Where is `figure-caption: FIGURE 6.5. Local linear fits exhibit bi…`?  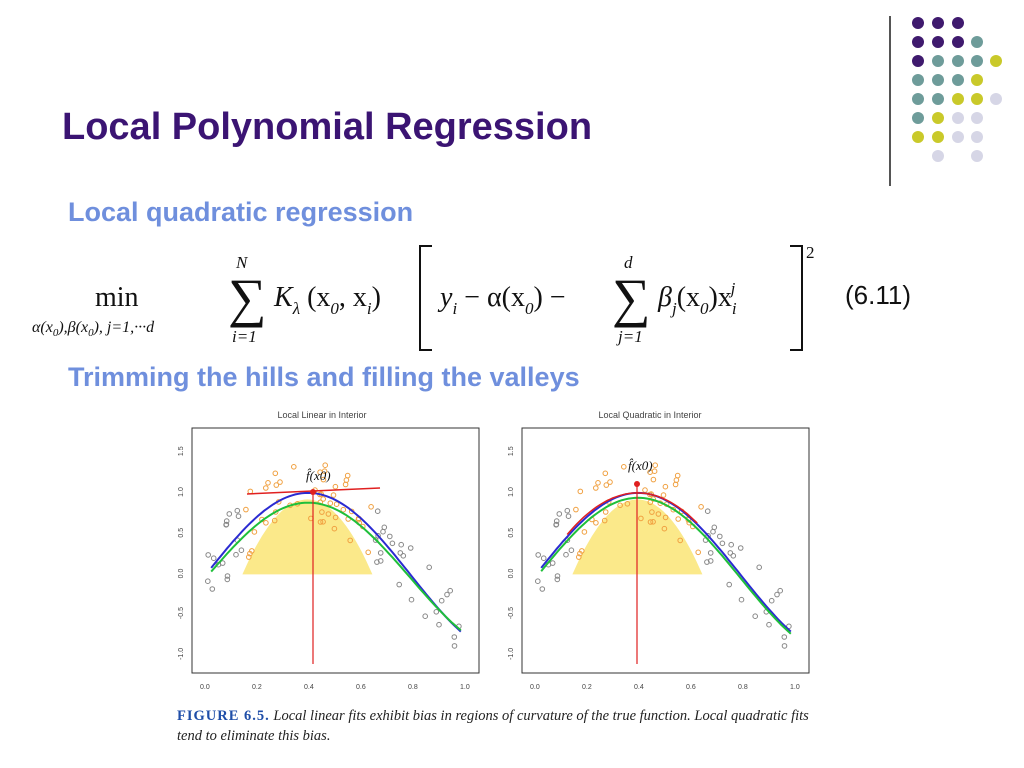
figure-caption: FIGURE 6.5. Local linear fits exhibit bi… is located at coordinates (507, 726).